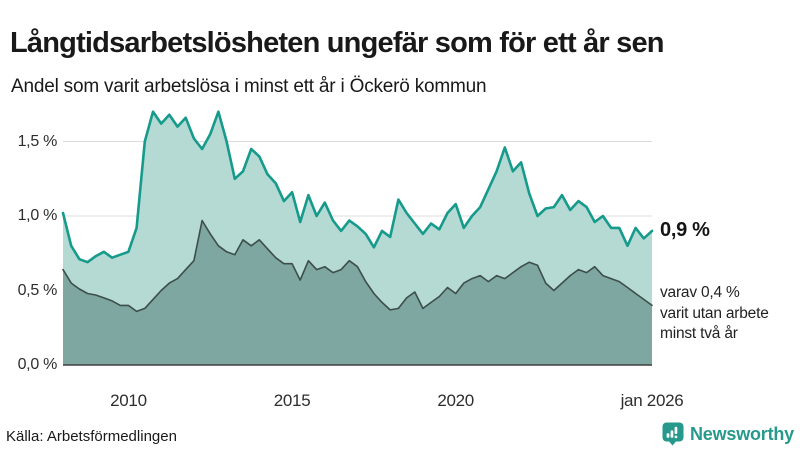 The image size is (800, 450). I want to click on x-tick-label: jan 2026, so click(652, 400).